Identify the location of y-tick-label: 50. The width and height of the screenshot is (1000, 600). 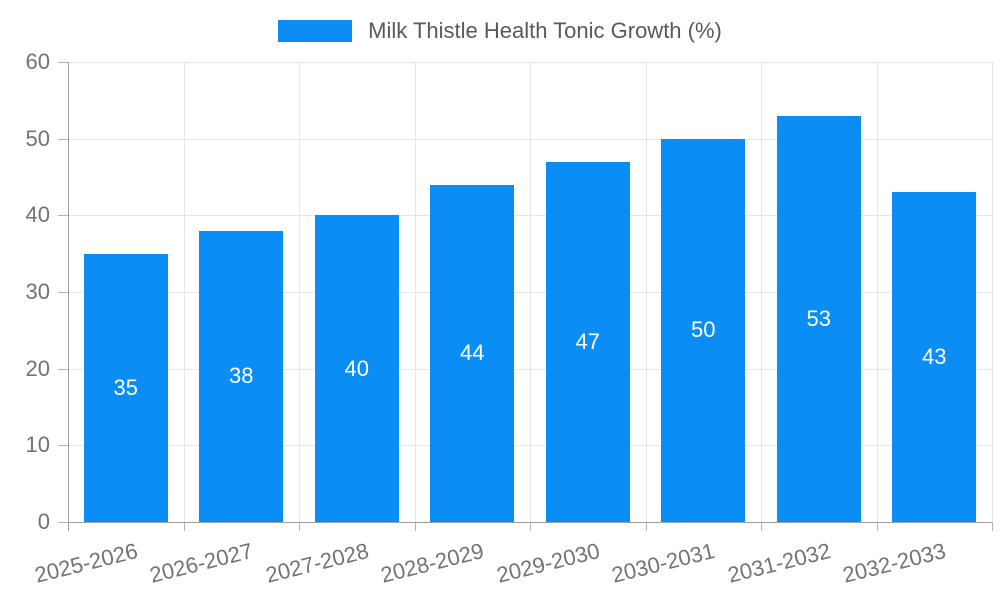
(37, 138).